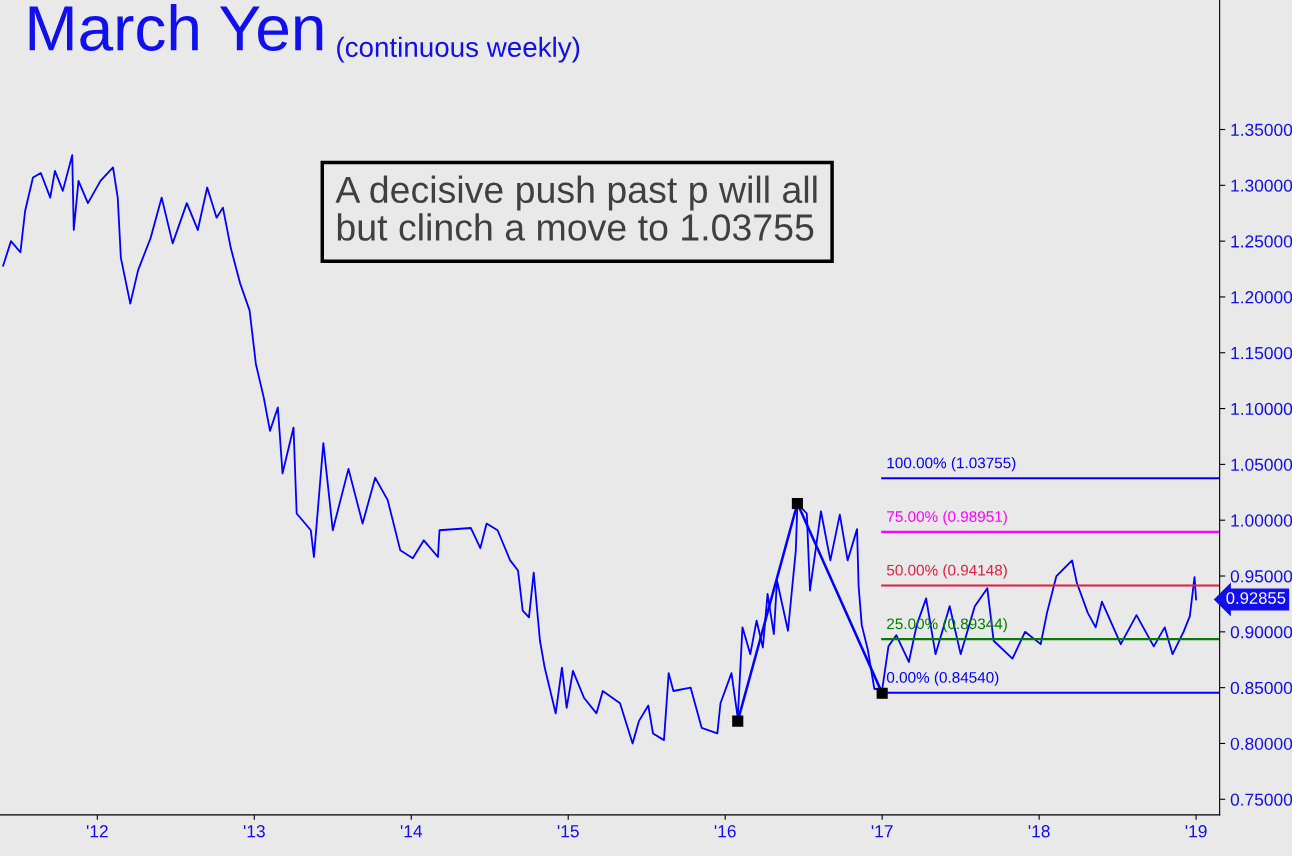  I want to click on x-tick-label: '16, so click(725, 831).